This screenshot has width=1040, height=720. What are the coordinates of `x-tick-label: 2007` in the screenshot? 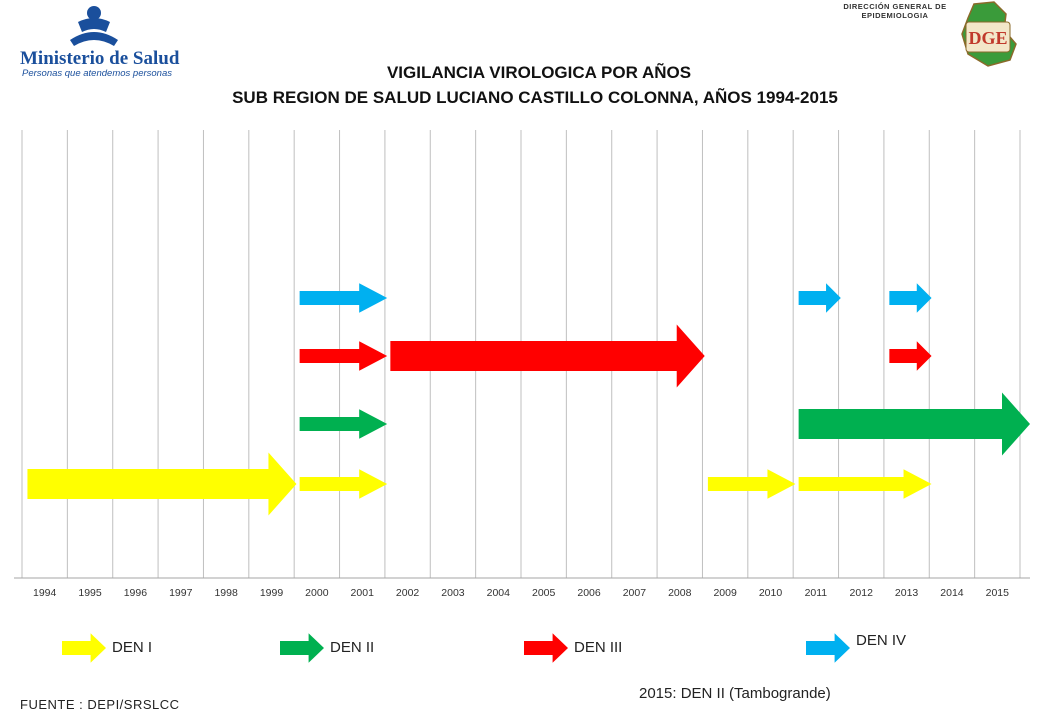 It's located at (635, 593).